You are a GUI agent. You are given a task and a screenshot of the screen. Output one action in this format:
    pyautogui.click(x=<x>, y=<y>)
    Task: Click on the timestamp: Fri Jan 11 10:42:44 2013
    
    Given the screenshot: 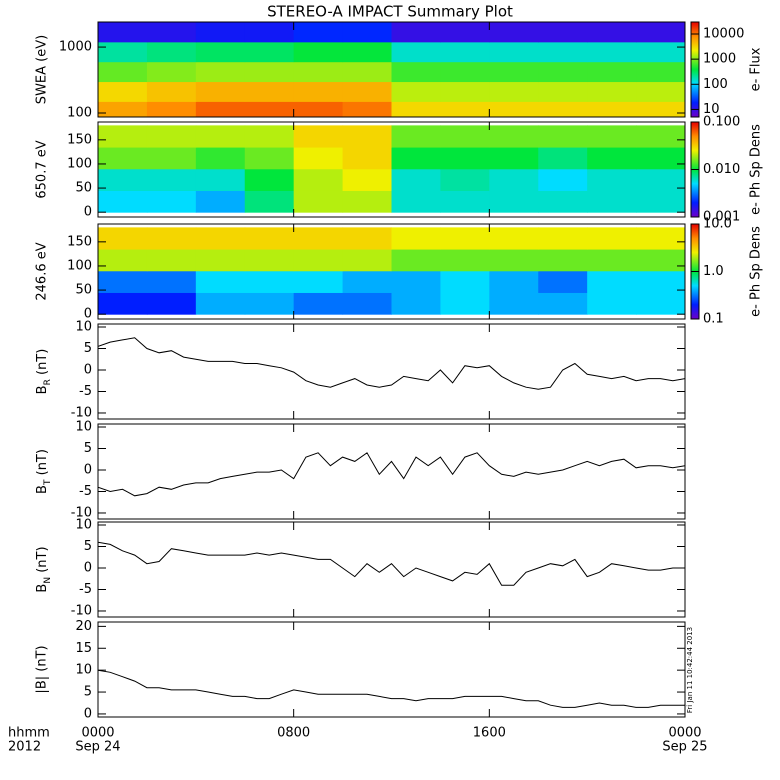 What is the action you would take?
    pyautogui.click(x=690, y=670)
    